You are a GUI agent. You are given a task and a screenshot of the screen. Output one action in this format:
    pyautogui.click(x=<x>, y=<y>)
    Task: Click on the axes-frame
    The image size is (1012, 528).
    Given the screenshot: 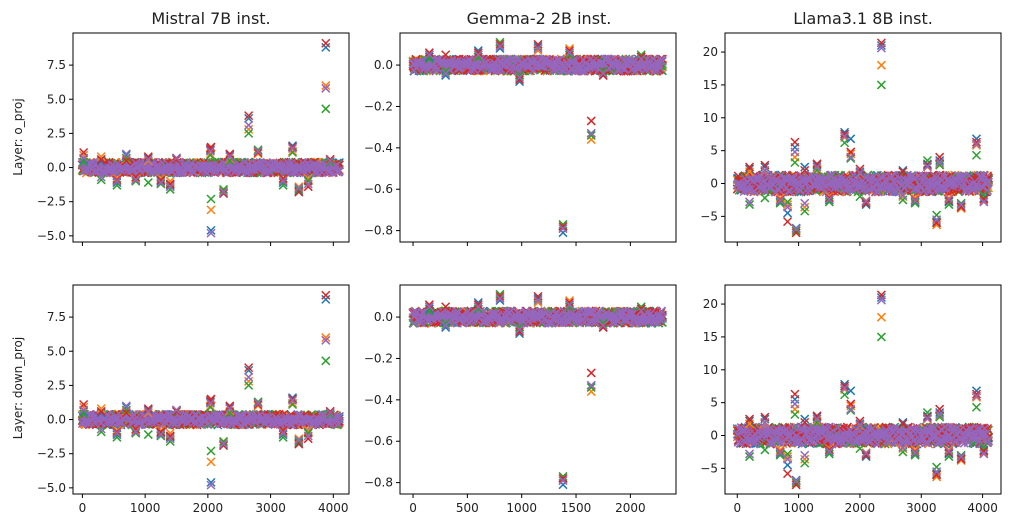 What is the action you would take?
    pyautogui.click(x=863, y=137)
    